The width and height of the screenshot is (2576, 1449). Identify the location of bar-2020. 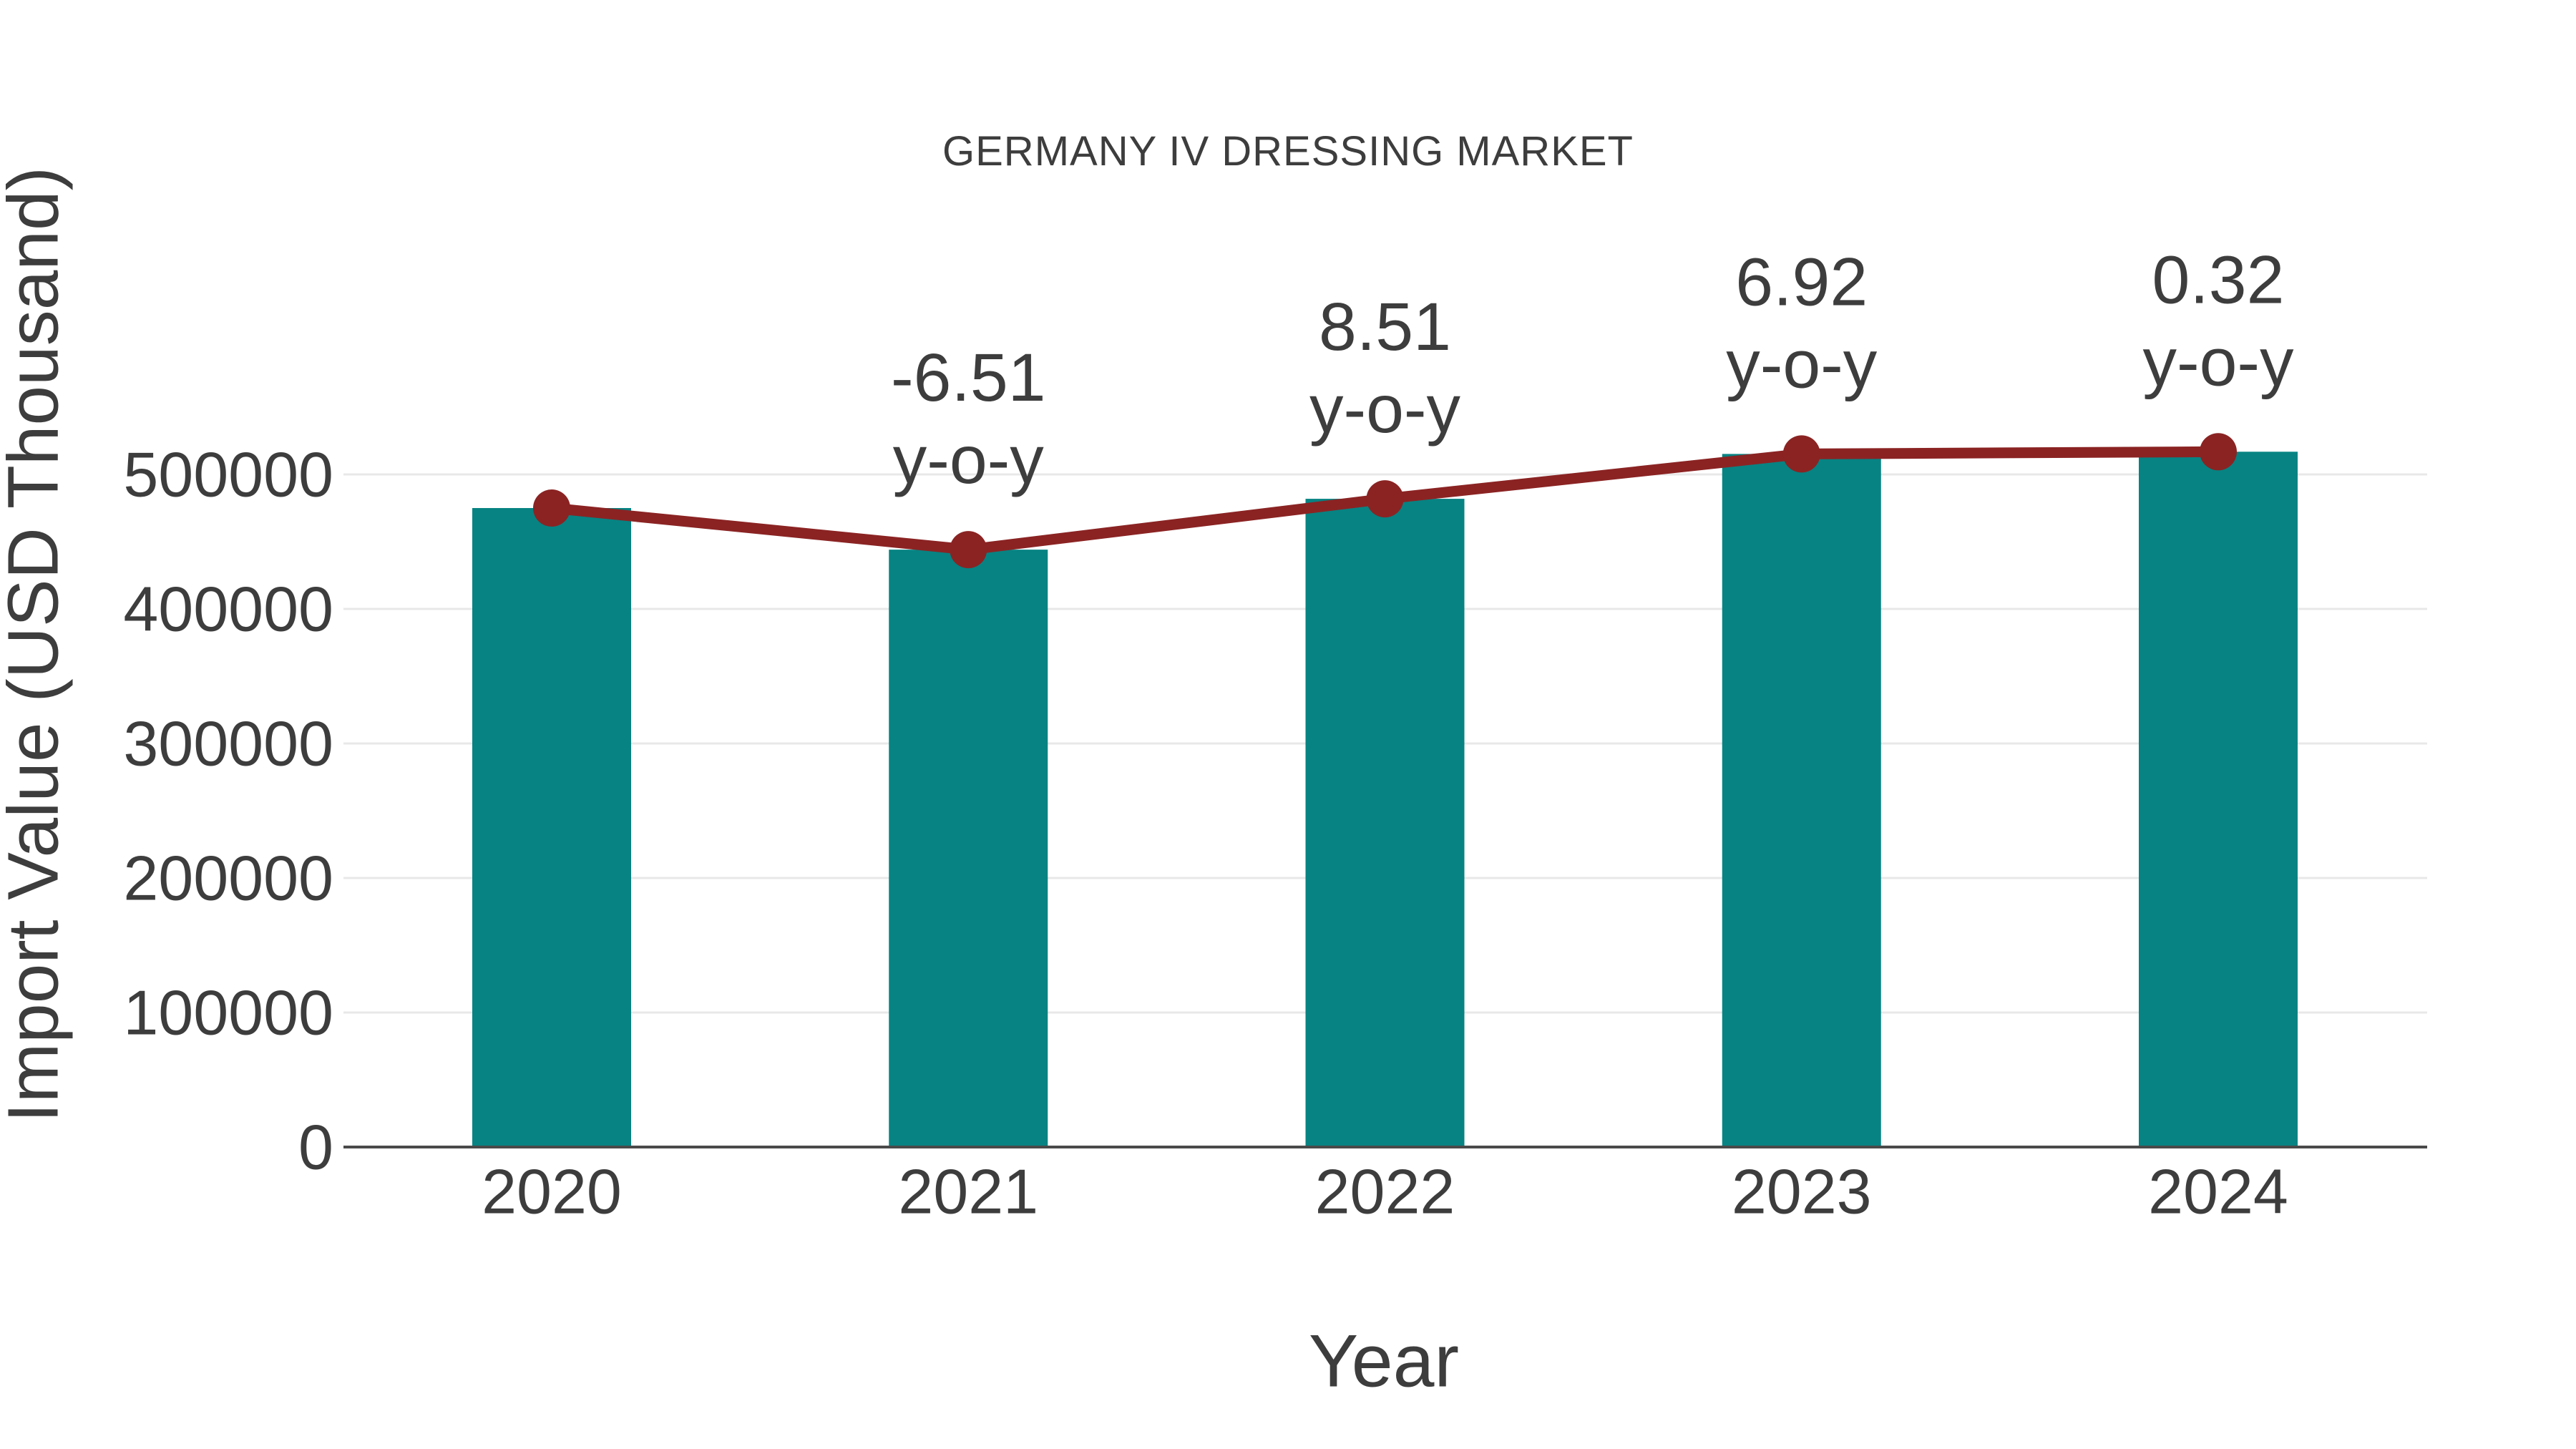
(551, 827).